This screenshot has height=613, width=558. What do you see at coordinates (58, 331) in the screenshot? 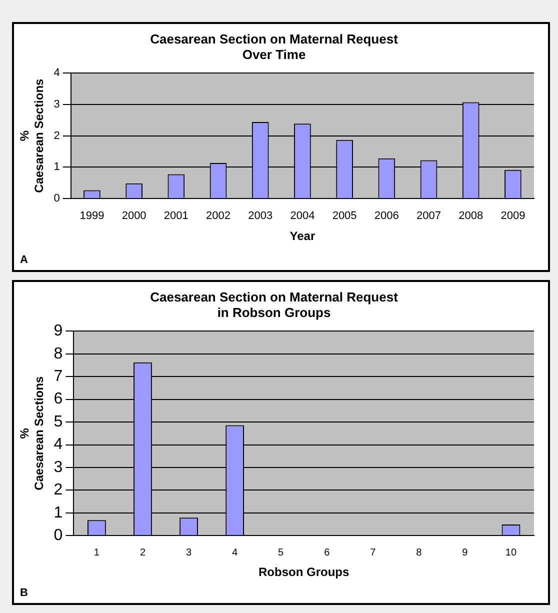
I see `y-tick-label: 9` at bounding box center [58, 331].